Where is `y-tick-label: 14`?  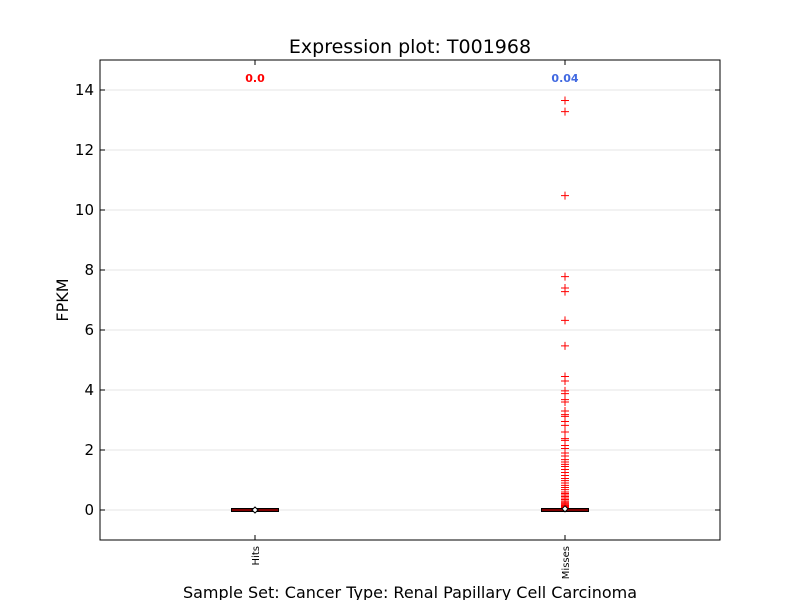
y-tick-label: 14 is located at coordinates (84, 90).